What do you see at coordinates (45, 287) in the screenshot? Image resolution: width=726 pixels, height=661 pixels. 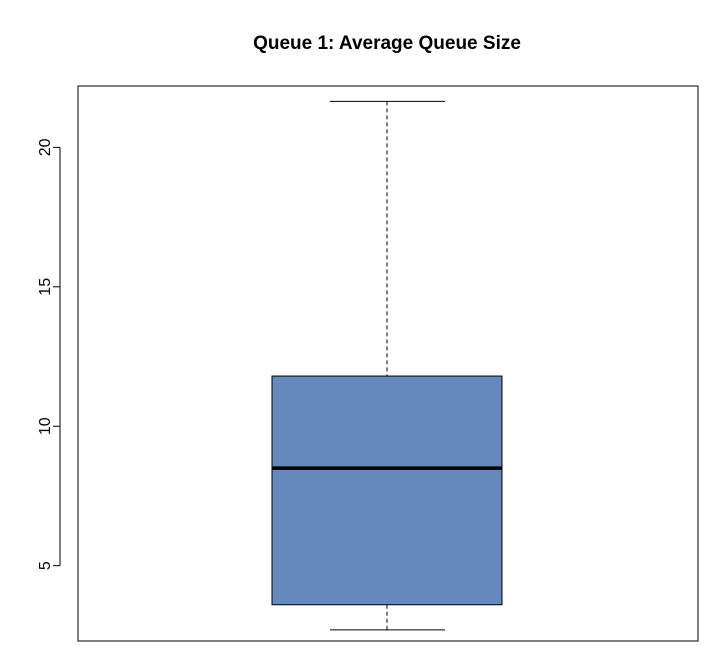 I see `y-tick-label: 15` at bounding box center [45, 287].